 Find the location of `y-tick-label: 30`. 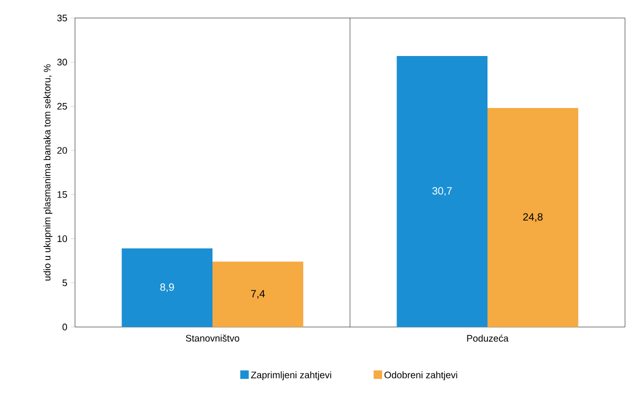

y-tick-label: 30 is located at coordinates (62, 62).